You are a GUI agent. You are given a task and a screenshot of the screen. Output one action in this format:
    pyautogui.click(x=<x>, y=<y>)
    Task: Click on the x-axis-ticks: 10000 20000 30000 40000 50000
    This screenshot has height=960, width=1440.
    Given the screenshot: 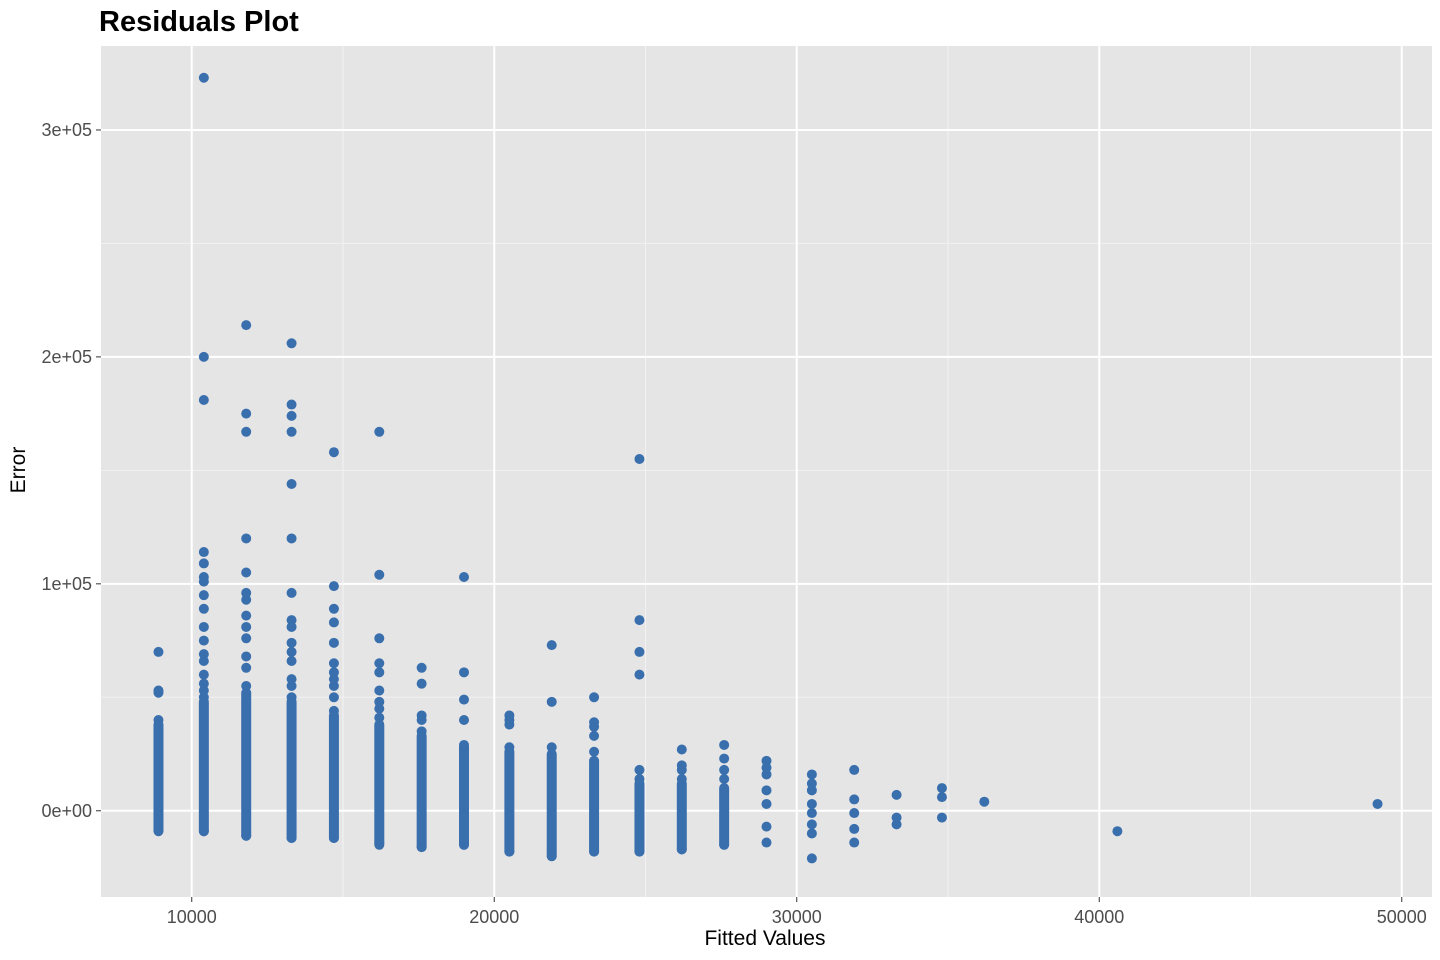 What is the action you would take?
    pyautogui.click(x=797, y=912)
    